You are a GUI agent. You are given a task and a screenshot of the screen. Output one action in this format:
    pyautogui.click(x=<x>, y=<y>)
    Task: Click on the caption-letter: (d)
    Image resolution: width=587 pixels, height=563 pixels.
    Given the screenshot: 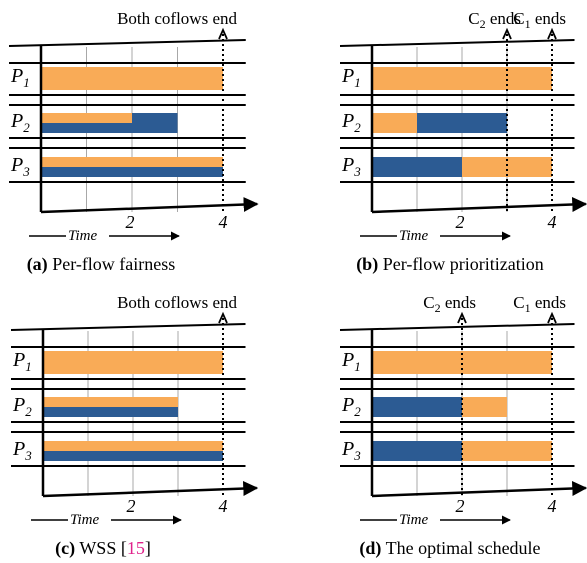 What is the action you would take?
    pyautogui.click(x=370, y=548)
    